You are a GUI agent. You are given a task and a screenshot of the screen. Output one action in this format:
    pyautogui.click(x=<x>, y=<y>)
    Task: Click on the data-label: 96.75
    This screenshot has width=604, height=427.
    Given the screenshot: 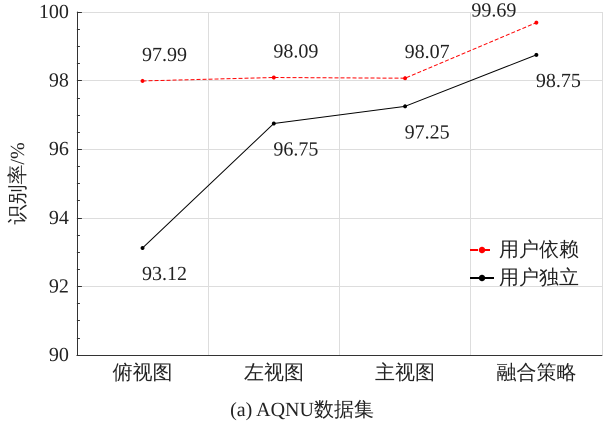 What is the action you would take?
    pyautogui.click(x=295, y=149)
    